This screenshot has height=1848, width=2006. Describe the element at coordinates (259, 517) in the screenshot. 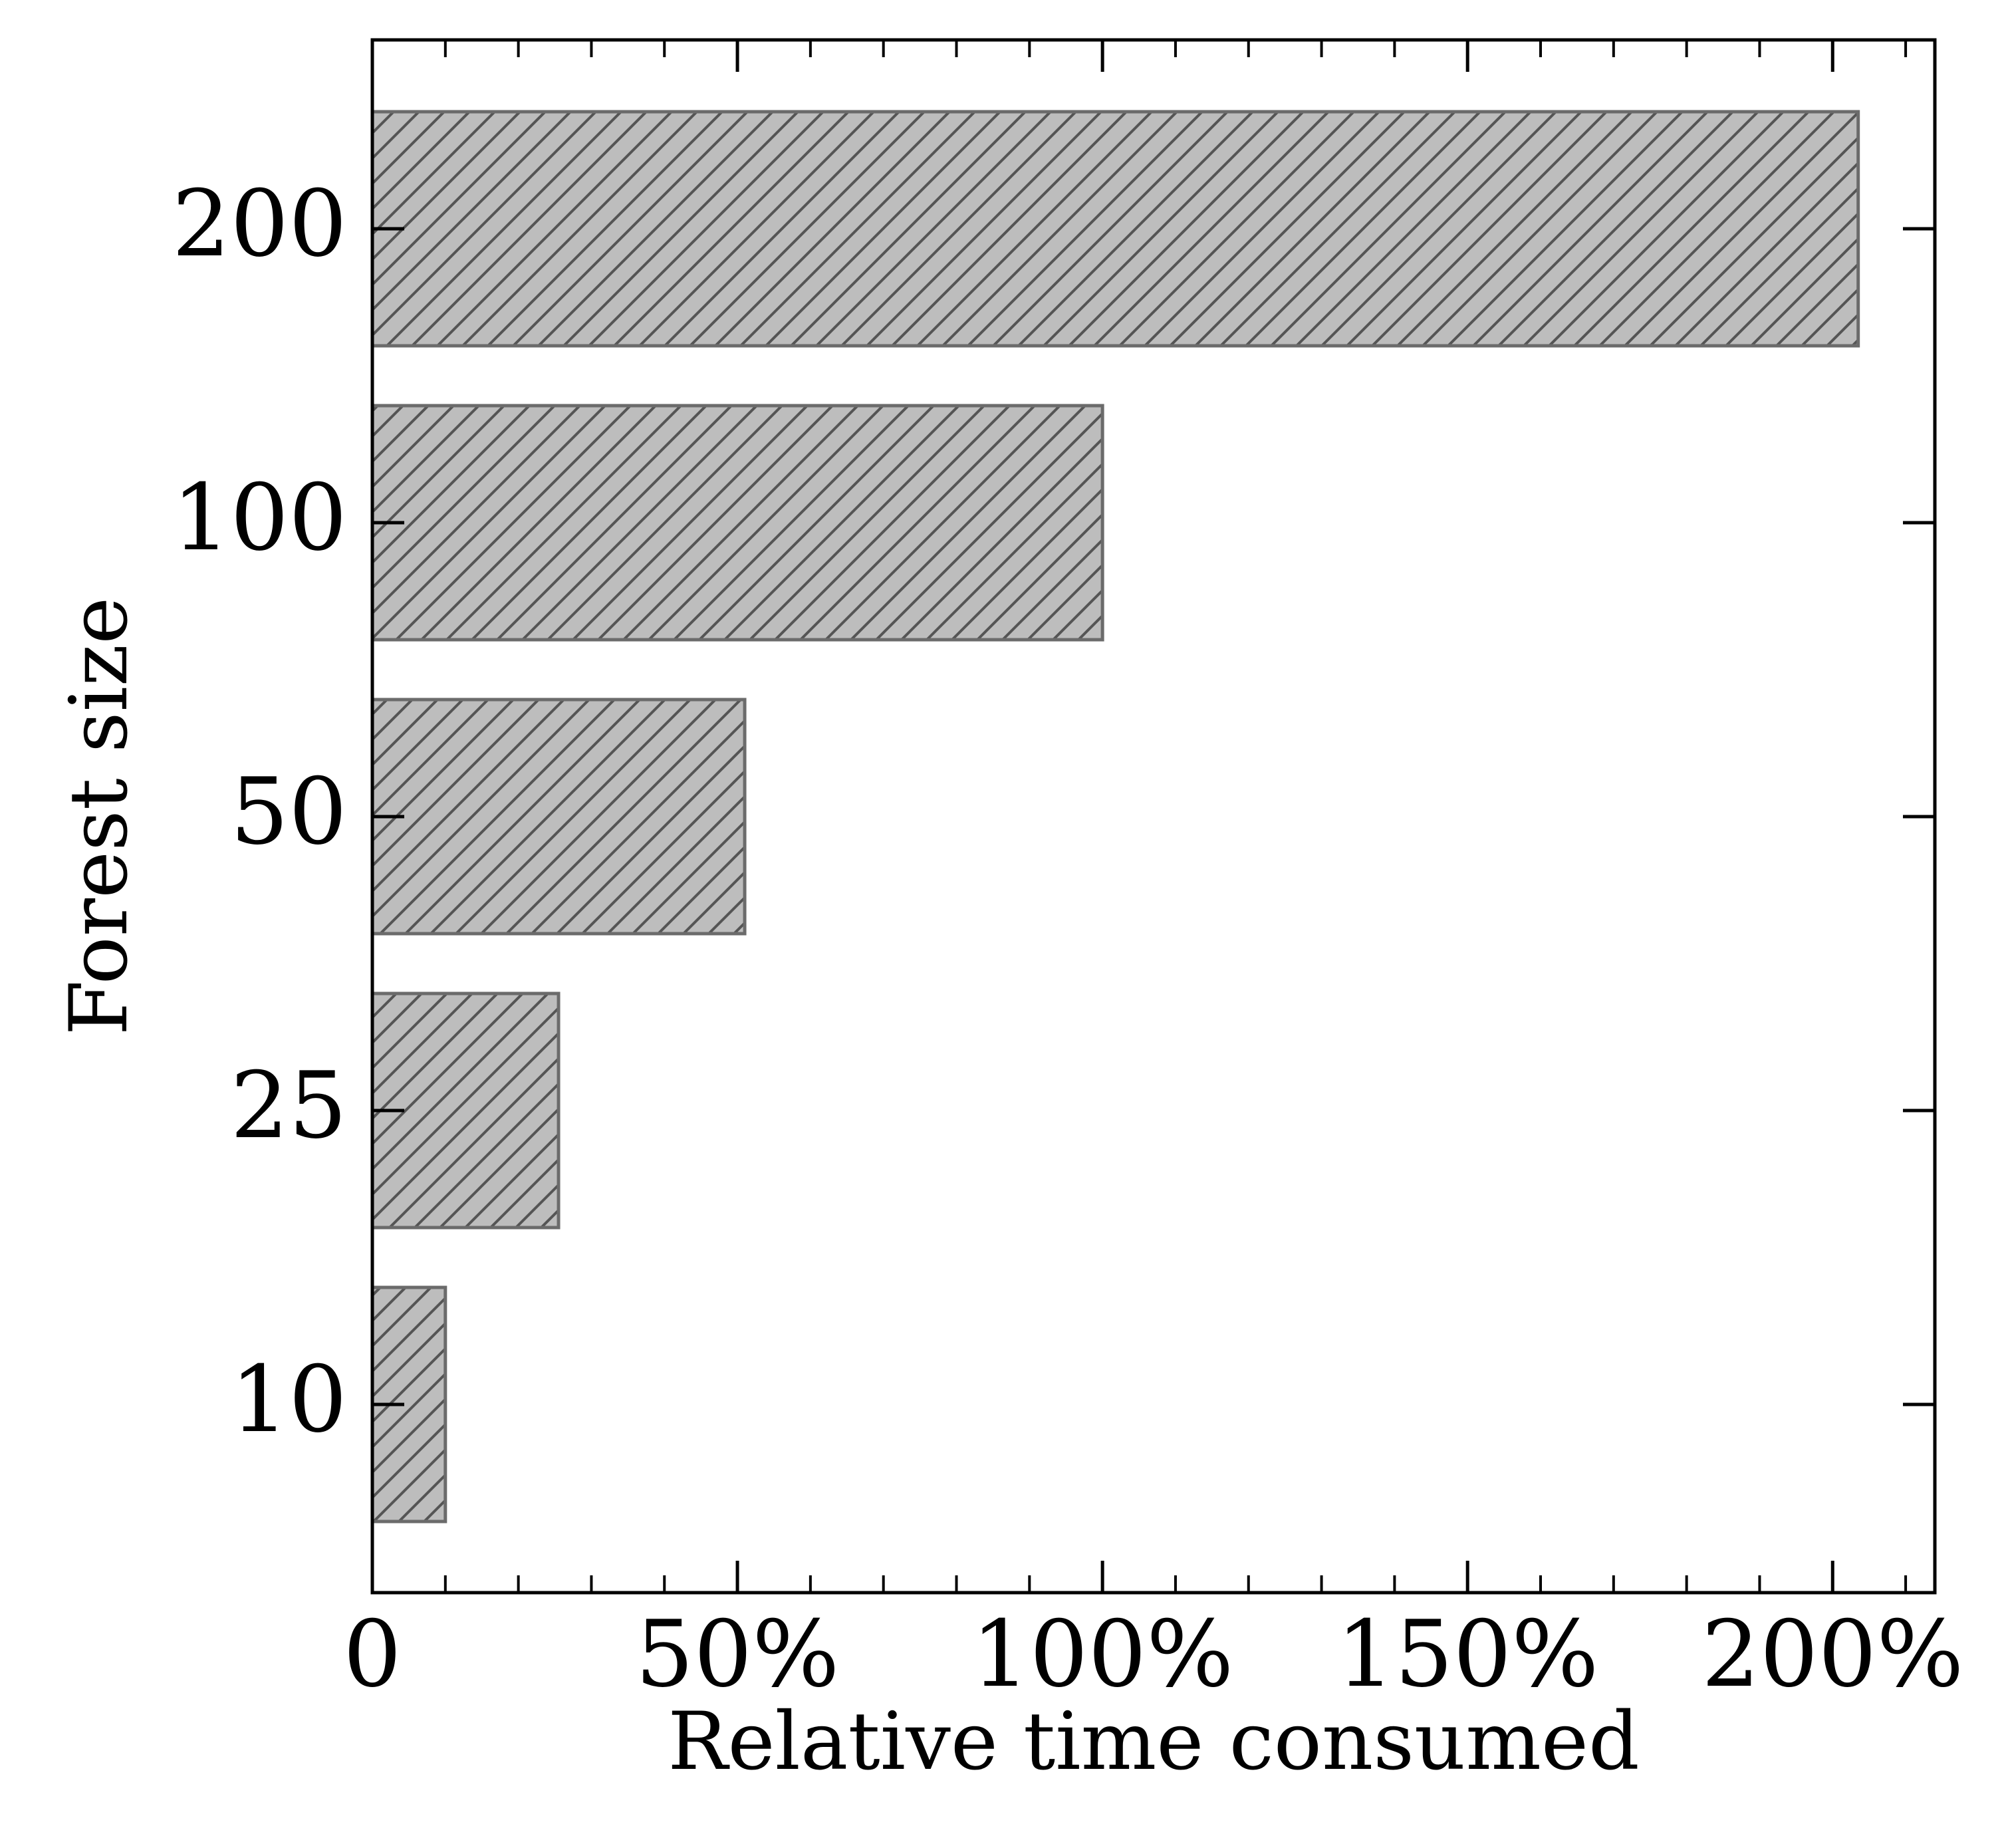

I see `y-tick-label-100: 100` at that location.